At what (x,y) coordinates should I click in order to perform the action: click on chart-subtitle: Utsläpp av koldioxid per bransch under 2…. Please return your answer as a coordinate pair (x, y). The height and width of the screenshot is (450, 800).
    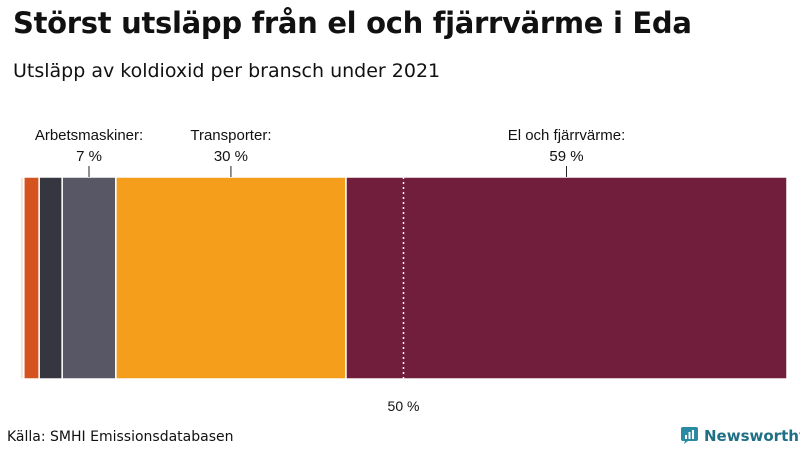
    Looking at the image, I should click on (227, 71).